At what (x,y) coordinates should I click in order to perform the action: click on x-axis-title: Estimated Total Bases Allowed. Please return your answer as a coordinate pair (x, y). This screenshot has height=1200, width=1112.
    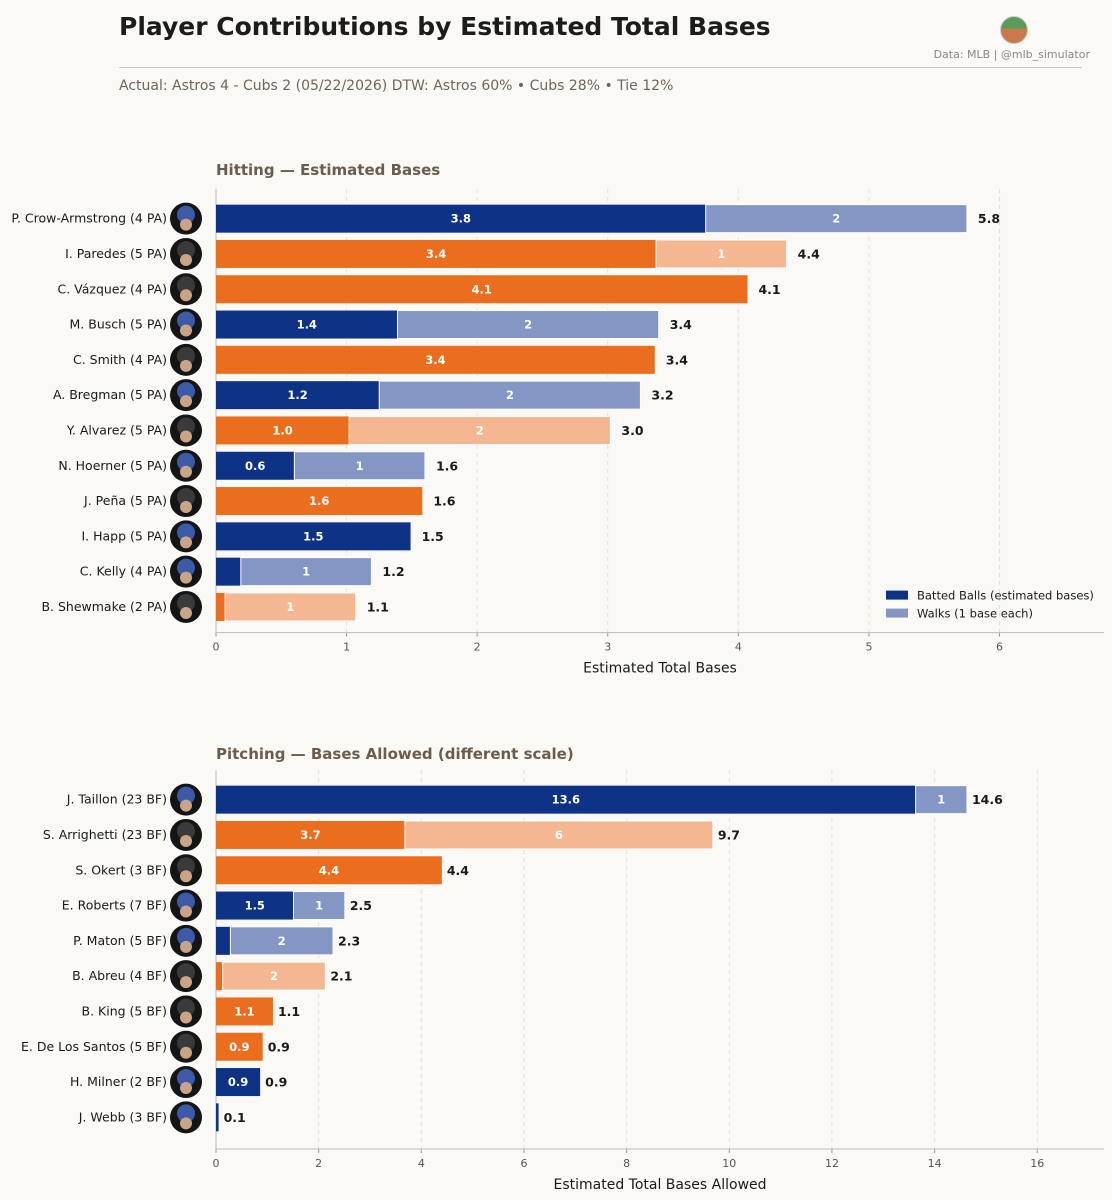
    Looking at the image, I should click on (659, 1185).